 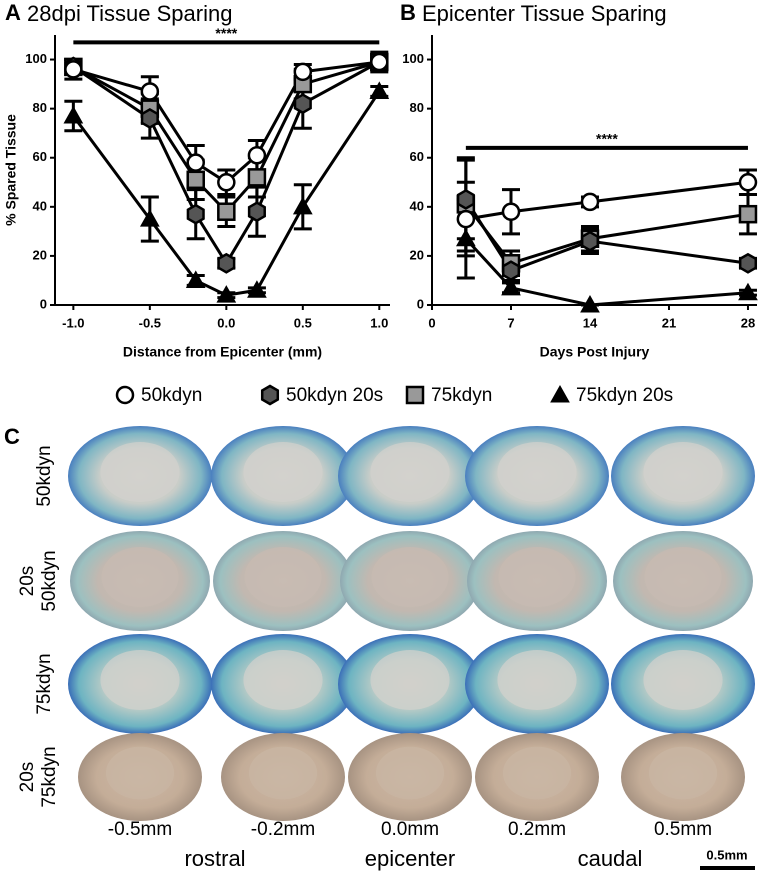 What do you see at coordinates (283, 829) in the screenshot?
I see `column-label: -0.2mm` at bounding box center [283, 829].